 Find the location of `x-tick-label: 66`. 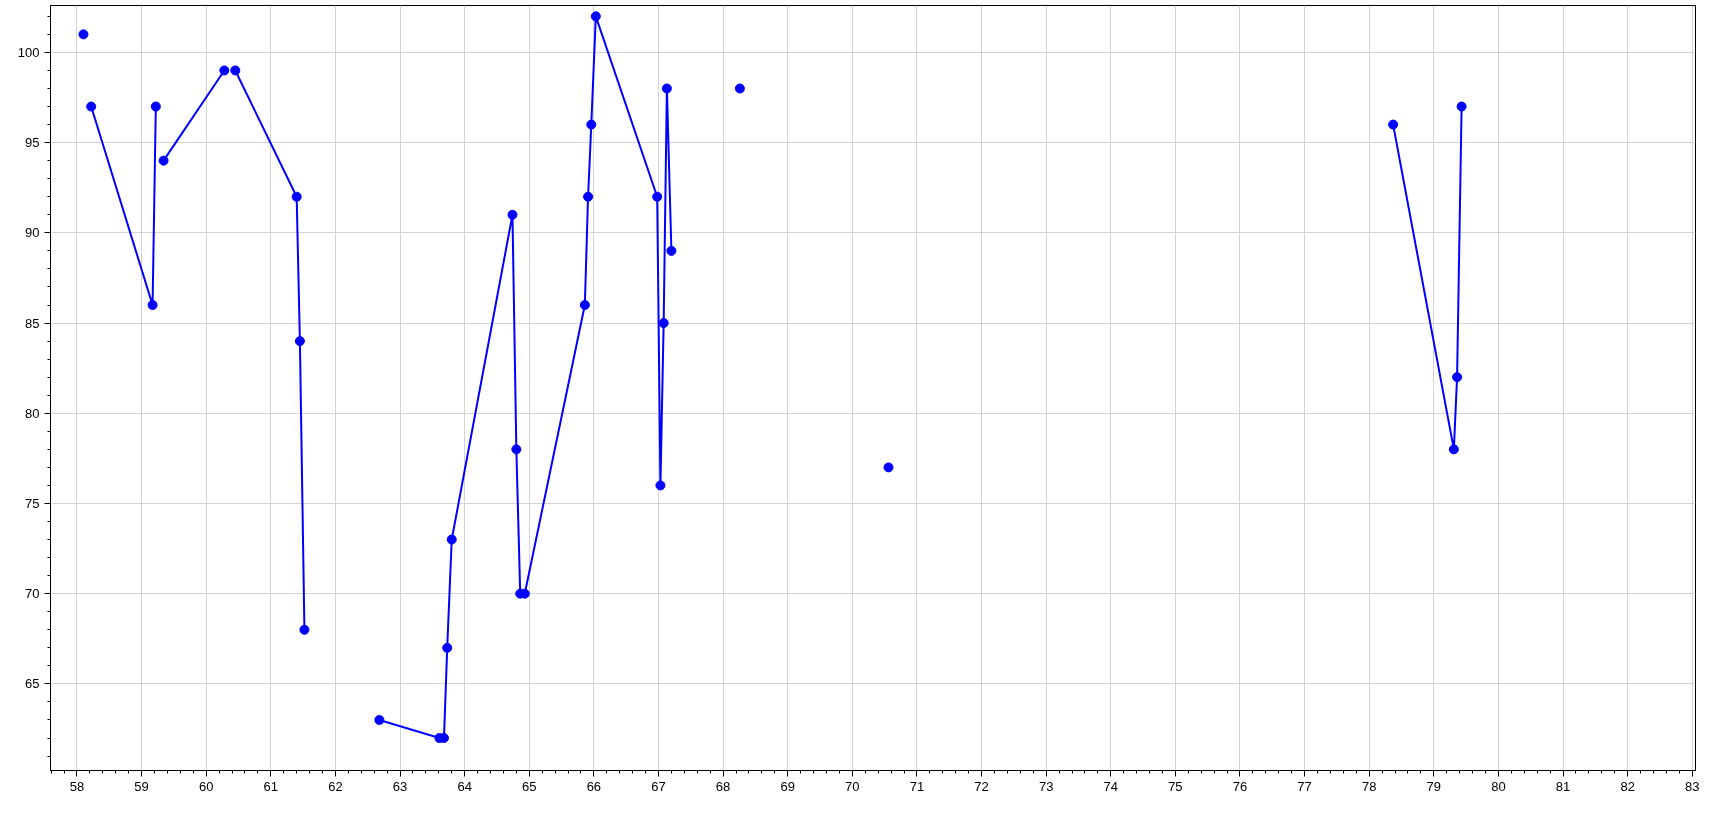

x-tick-label: 66 is located at coordinates (594, 786).